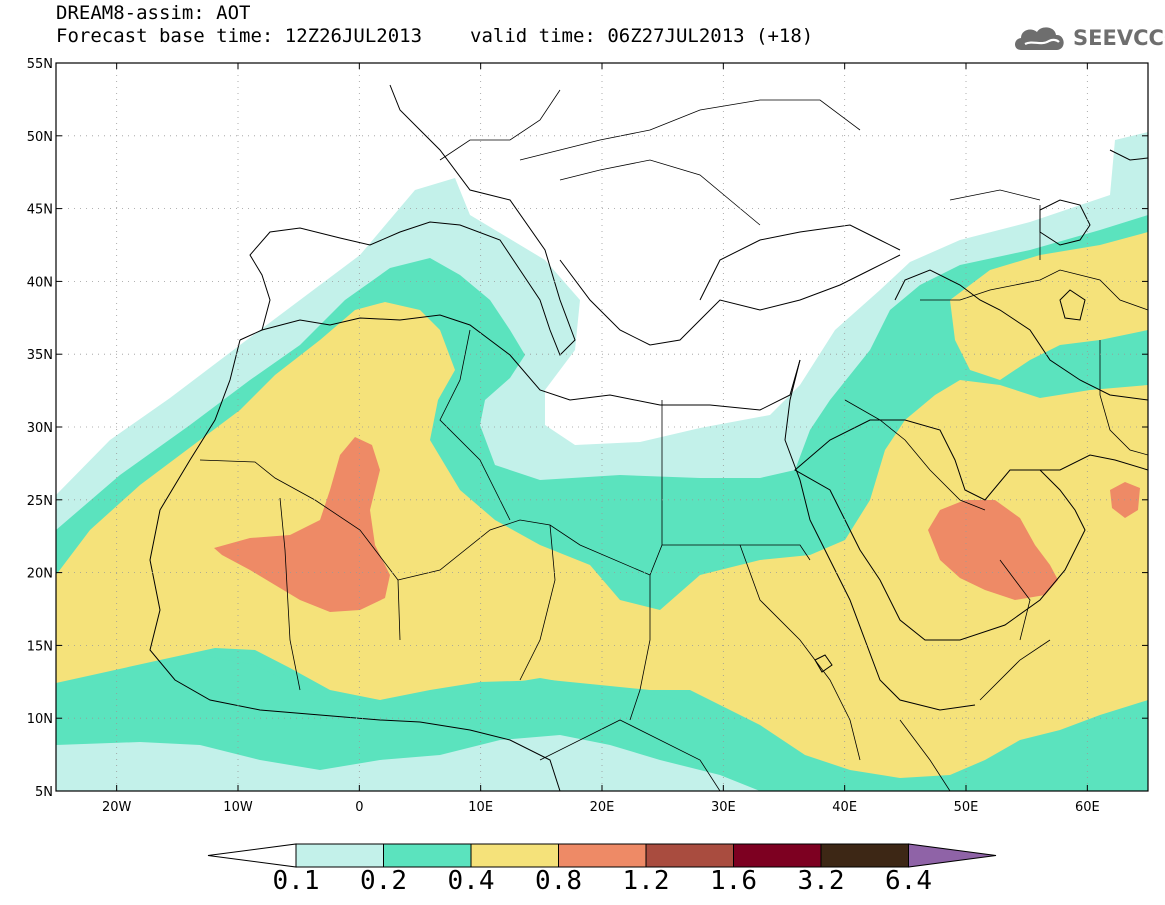 The image size is (1165, 905). Describe the element at coordinates (478, 723) in the screenshot. I see `aot-level-0.2-south` at that location.